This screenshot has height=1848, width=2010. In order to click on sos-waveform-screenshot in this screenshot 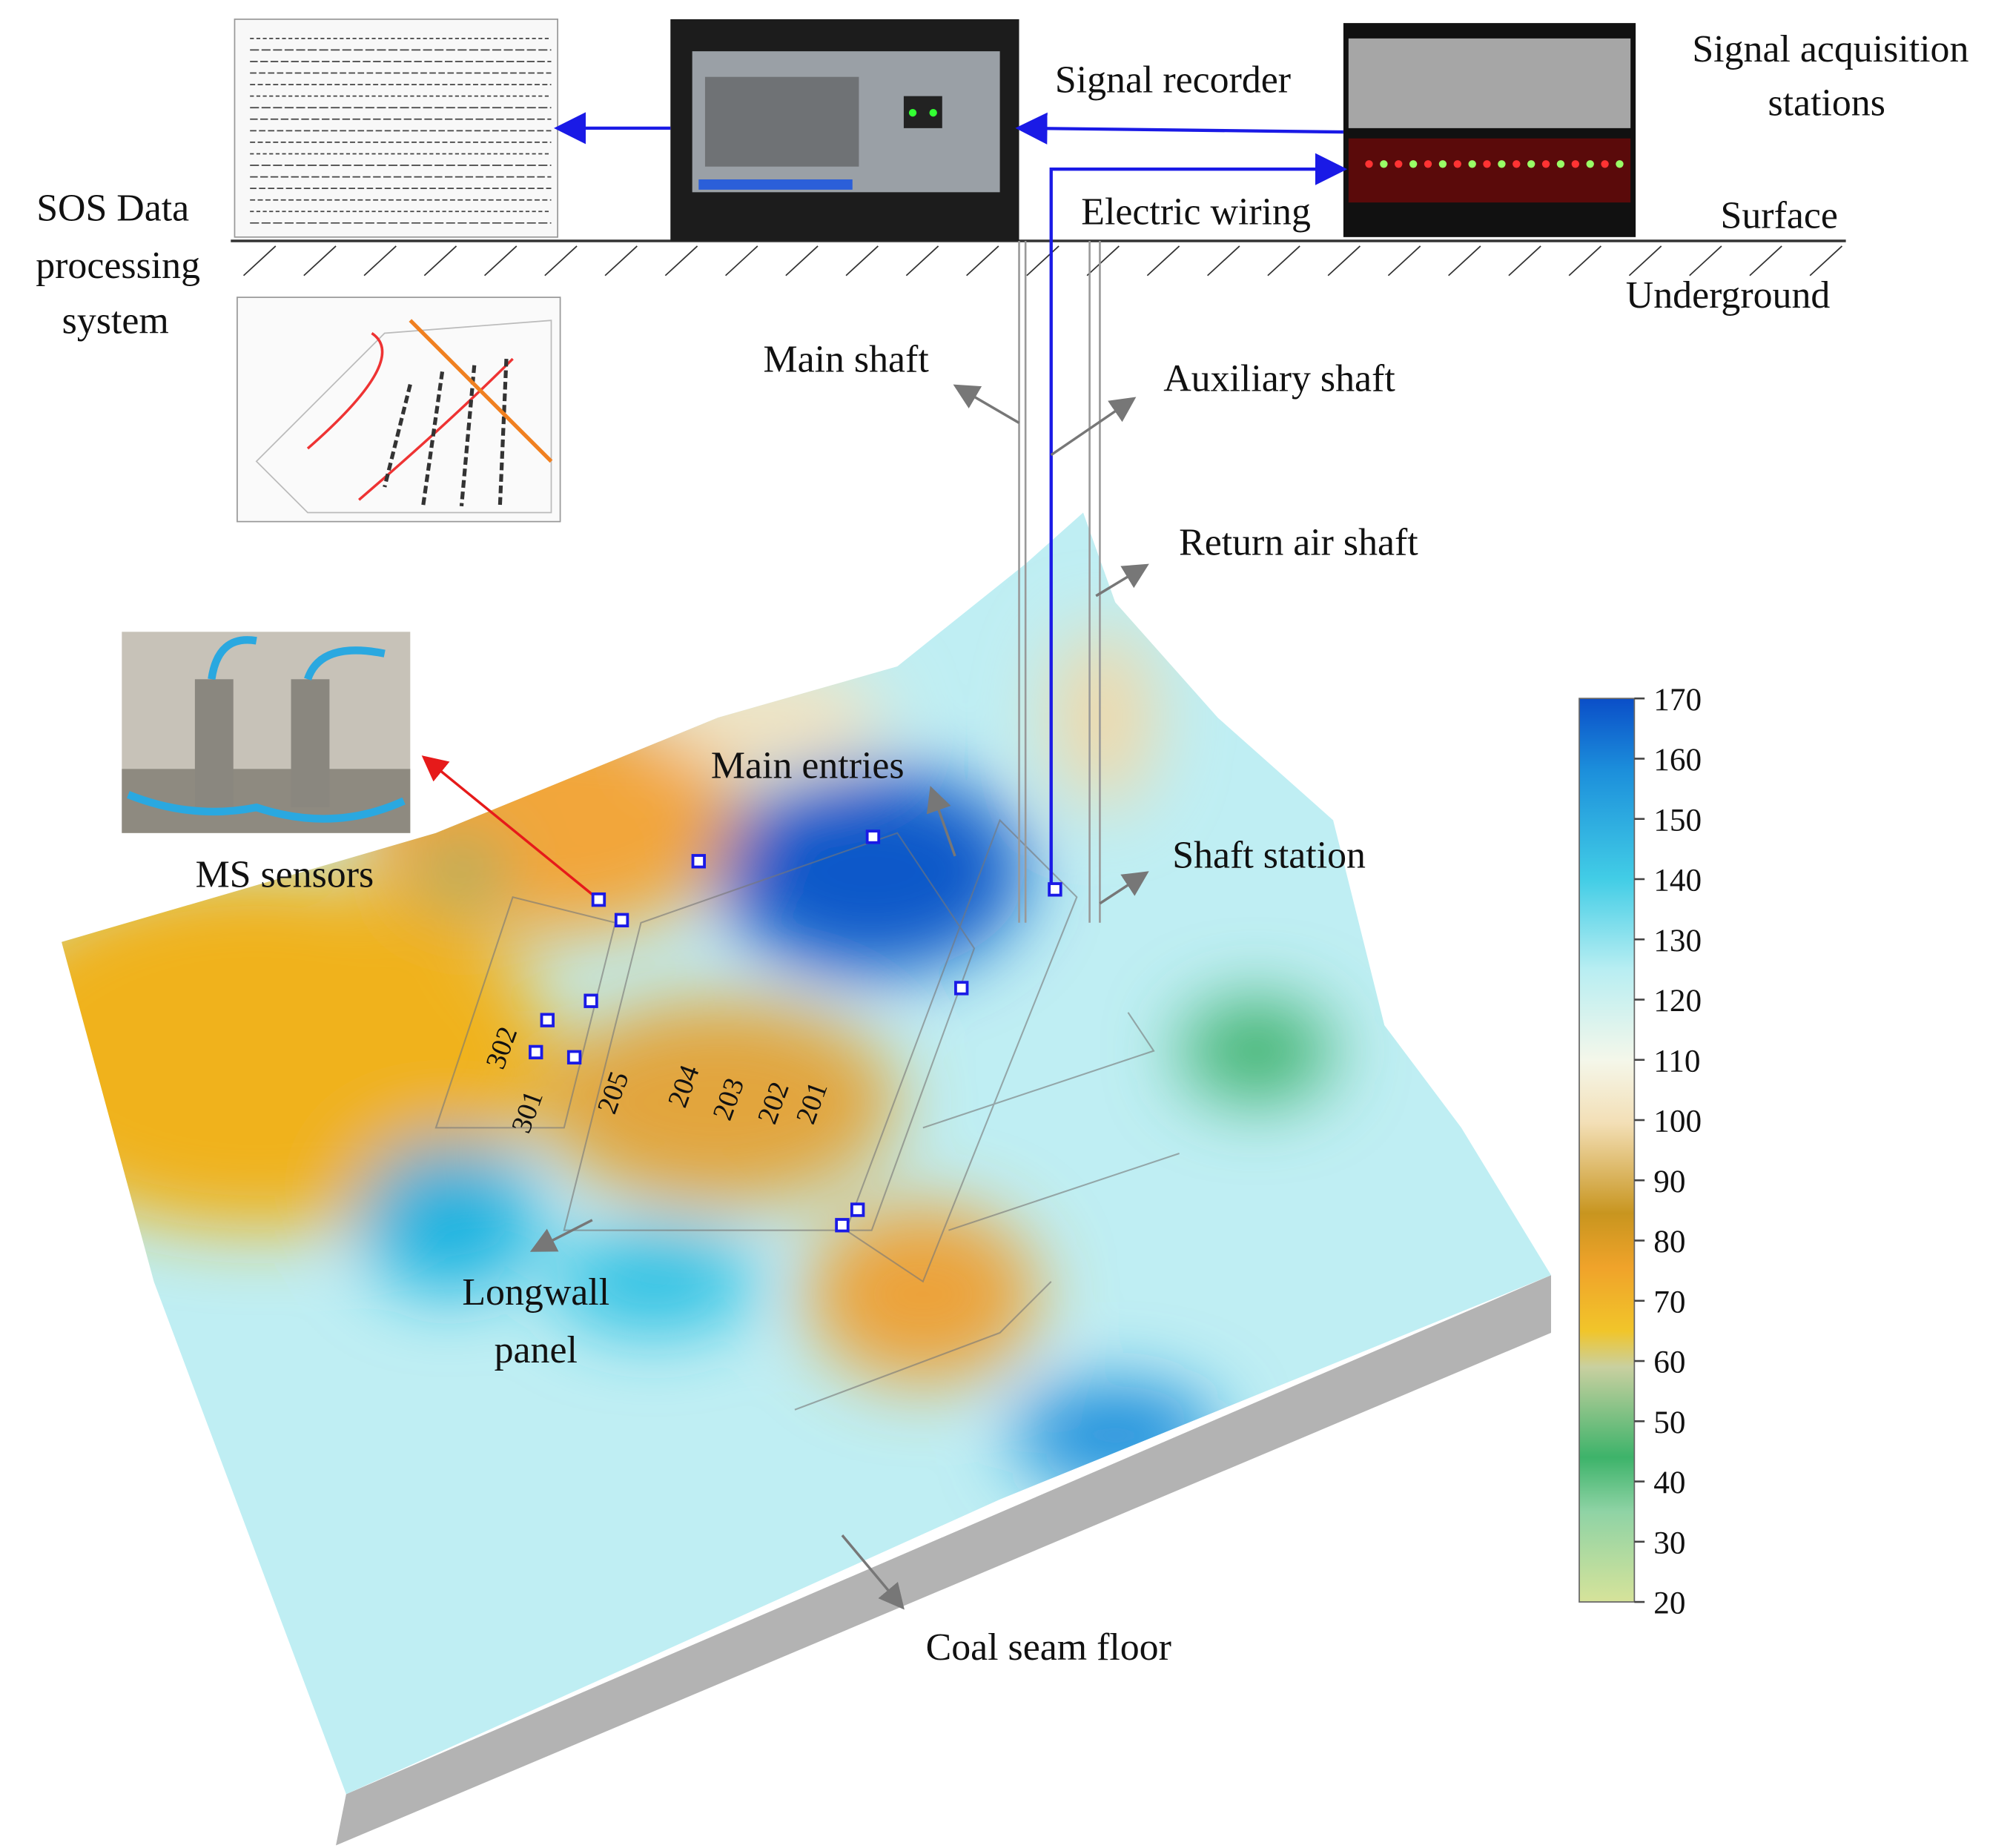, I will do `click(396, 128)`.